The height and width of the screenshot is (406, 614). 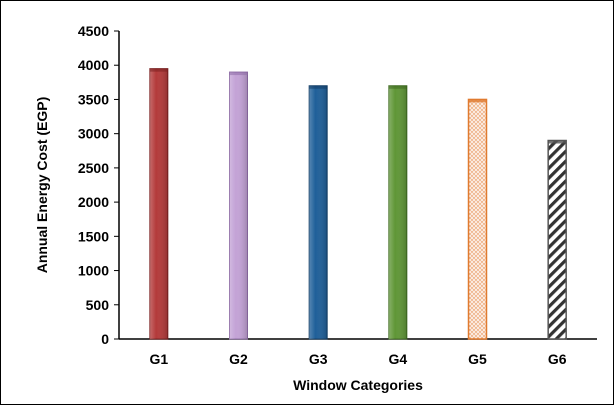 What do you see at coordinates (238, 74) in the screenshot?
I see `bar-cap-g2` at bounding box center [238, 74].